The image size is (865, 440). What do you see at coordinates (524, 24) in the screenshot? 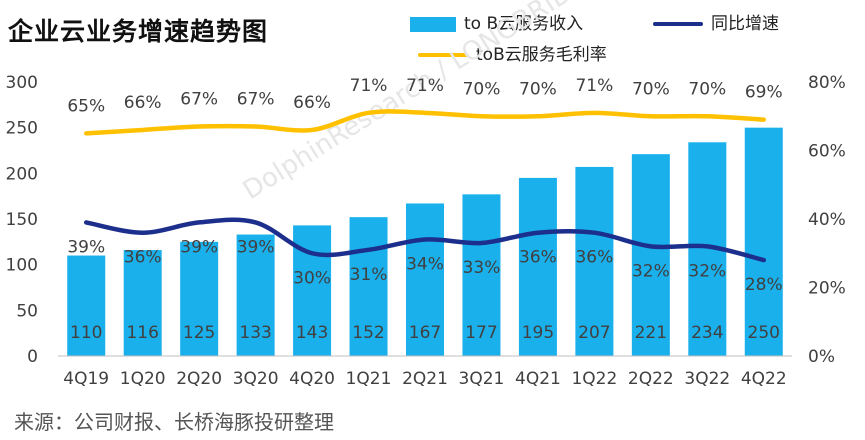
I see `legend-revenue-label: to B云服务收入` at bounding box center [524, 24].